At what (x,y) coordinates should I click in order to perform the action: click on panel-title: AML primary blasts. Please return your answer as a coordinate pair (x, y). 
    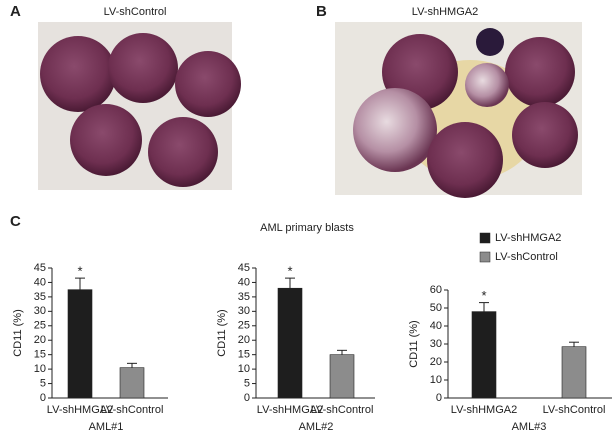
    Looking at the image, I should click on (307, 228).